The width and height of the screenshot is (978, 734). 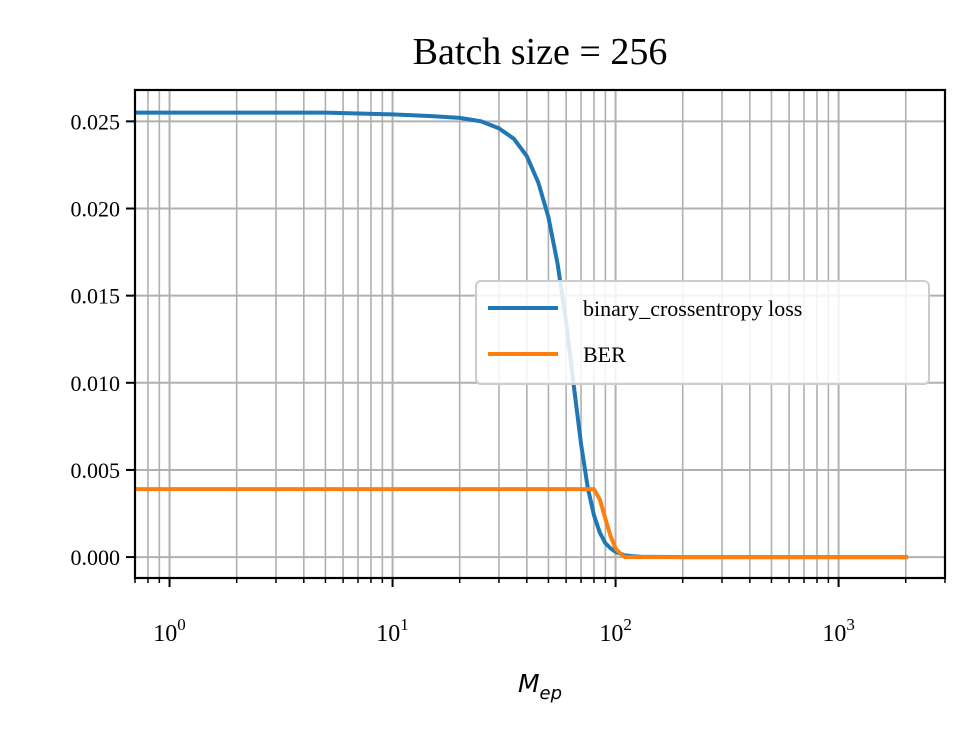 I want to click on legend: binary_crossentropy loss BER, so click(x=702, y=332).